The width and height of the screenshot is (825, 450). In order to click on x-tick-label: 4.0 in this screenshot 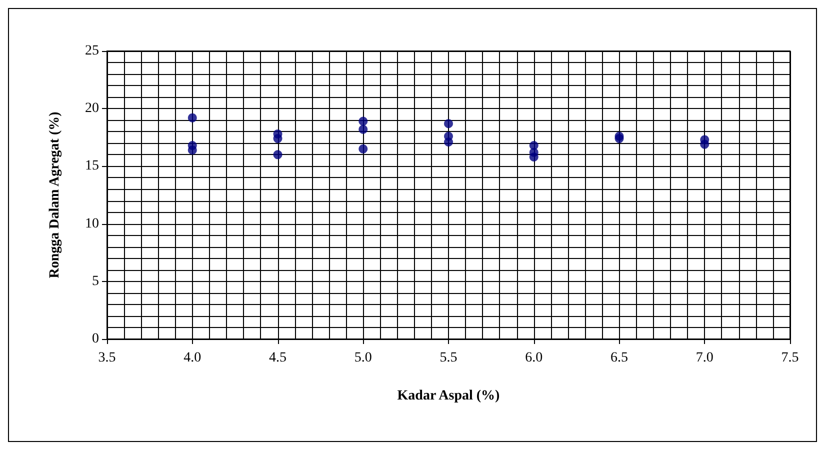, I will do `click(193, 358)`.